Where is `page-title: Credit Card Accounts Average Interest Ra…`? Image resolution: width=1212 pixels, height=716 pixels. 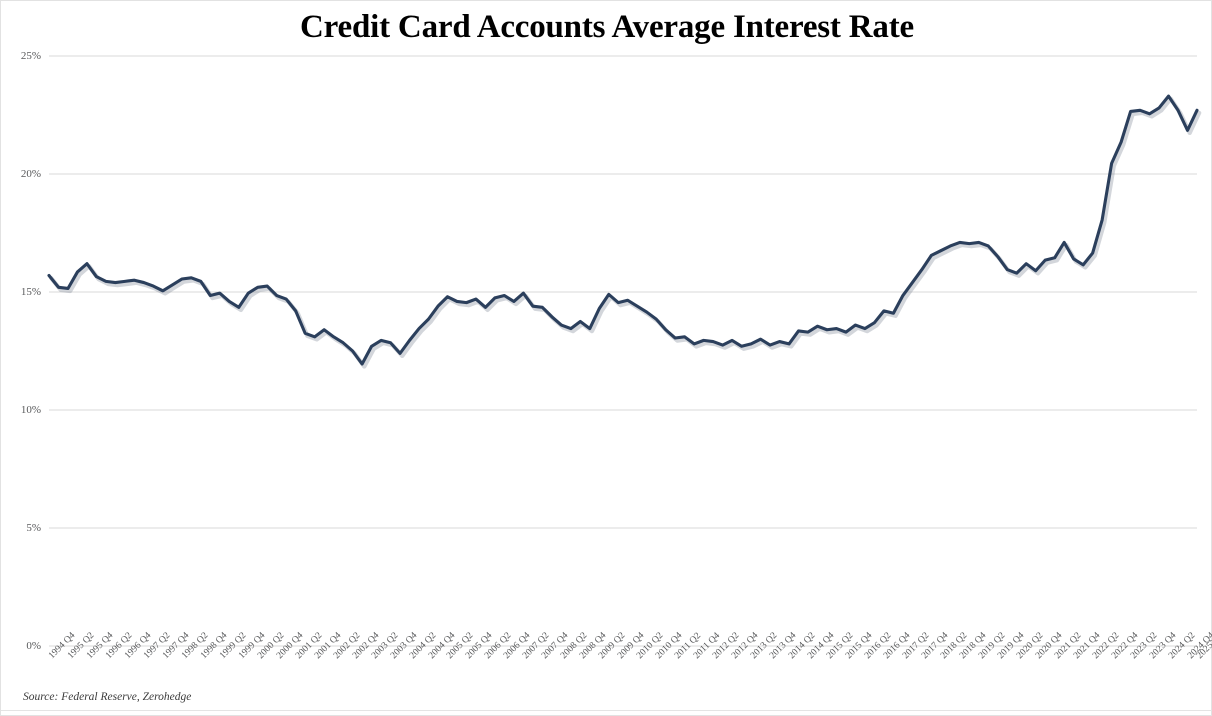 page-title: Credit Card Accounts Average Interest Ra… is located at coordinates (607, 27).